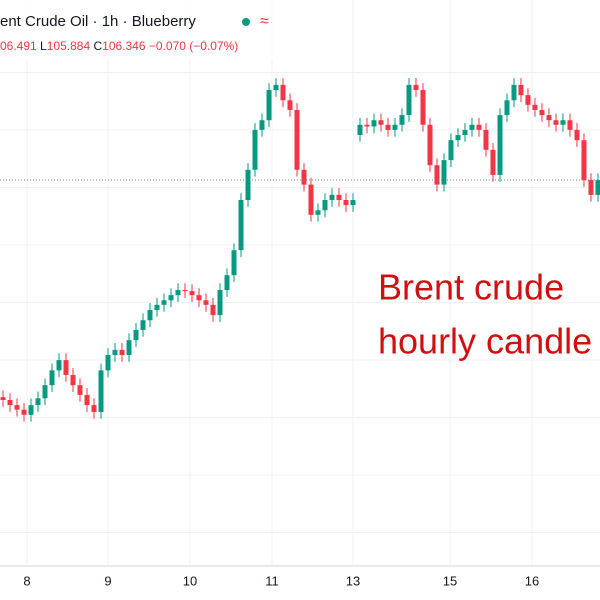  I want to click on status-icon: ≈, so click(264, 21).